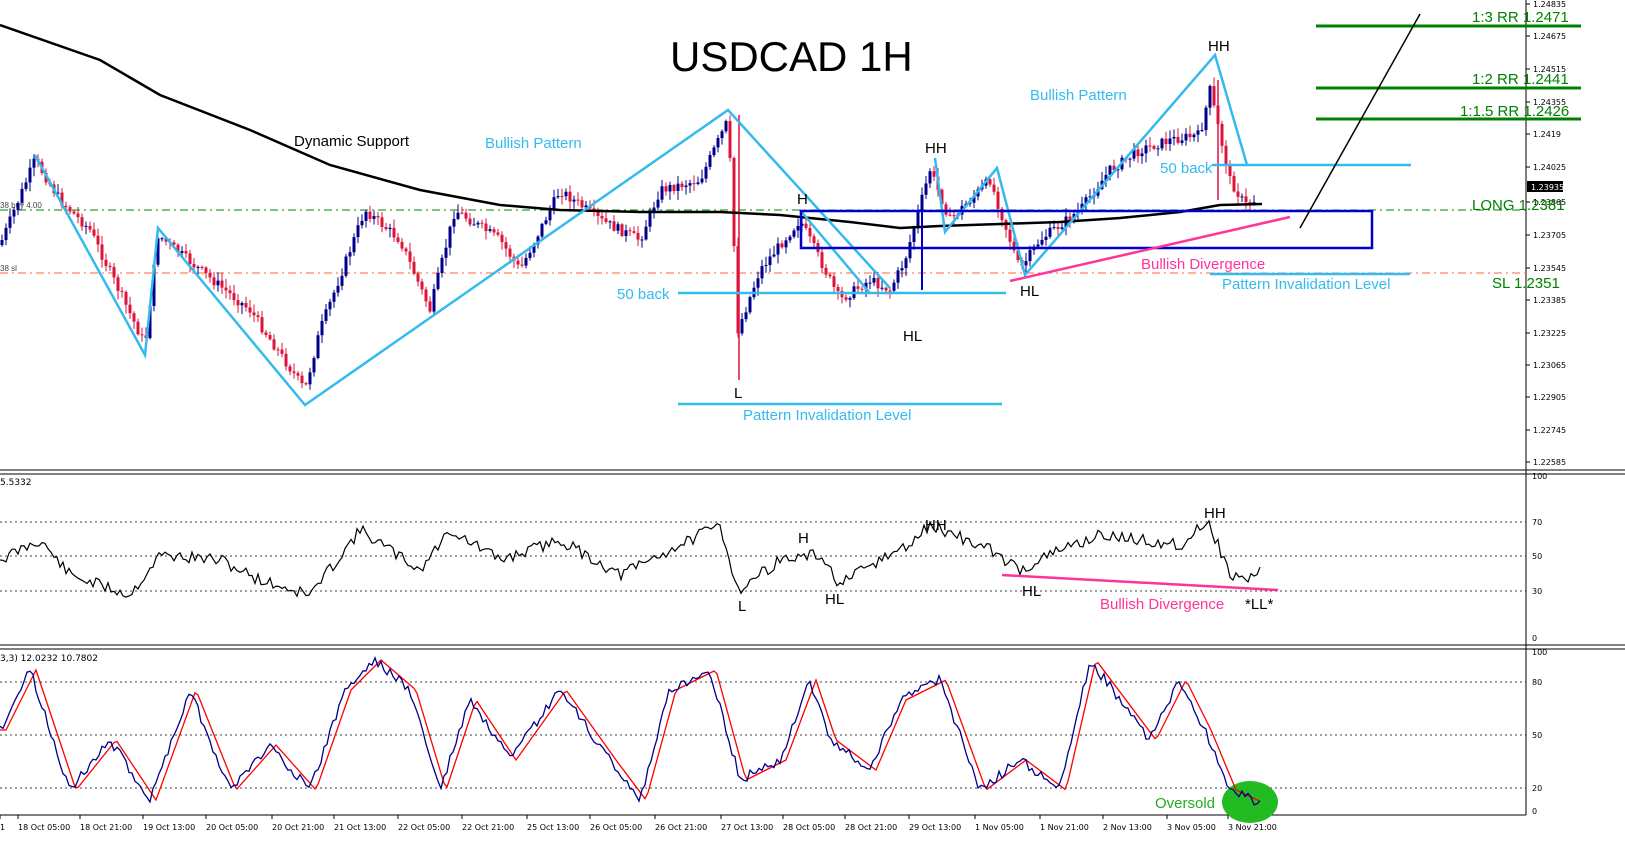 Image resolution: width=1625 pixels, height=846 pixels. Describe the element at coordinates (747, 827) in the screenshot. I see `time-tick-label: 27 Oct 13:00` at that location.